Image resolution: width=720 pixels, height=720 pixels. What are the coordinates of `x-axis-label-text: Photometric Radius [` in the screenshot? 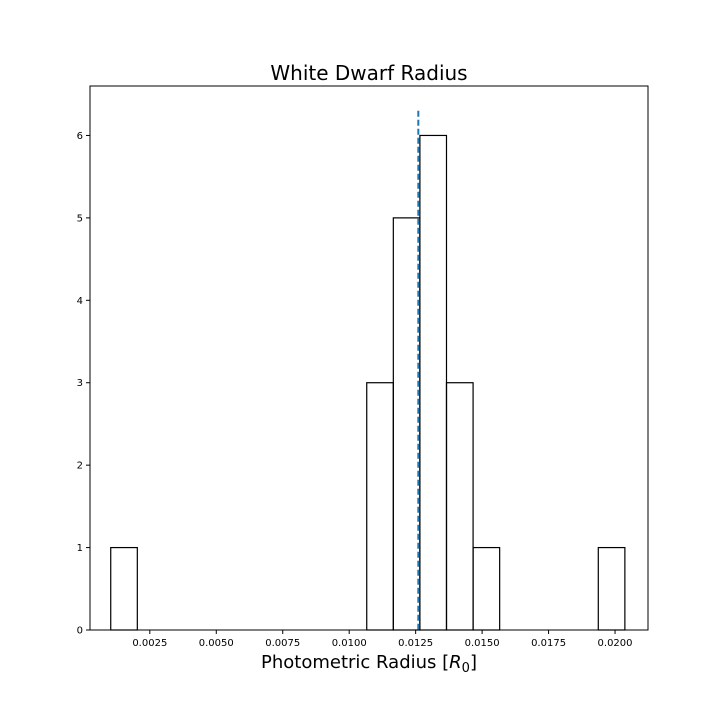 It's located at (355, 662).